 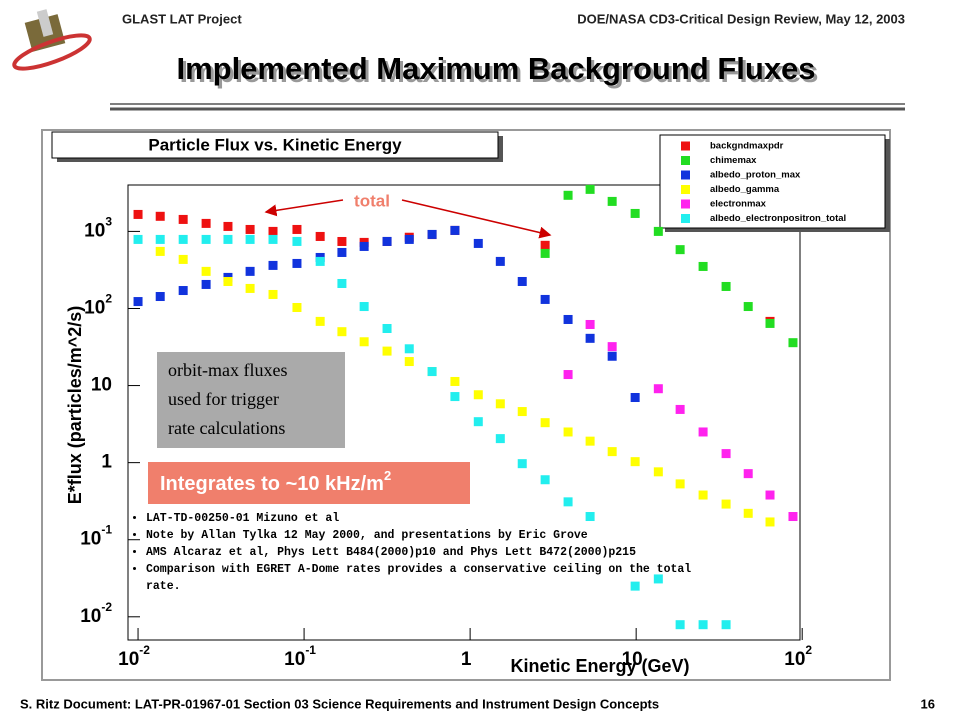 What do you see at coordinates (182, 18) in the screenshot?
I see `header-left: GLAST LAT Project` at bounding box center [182, 18].